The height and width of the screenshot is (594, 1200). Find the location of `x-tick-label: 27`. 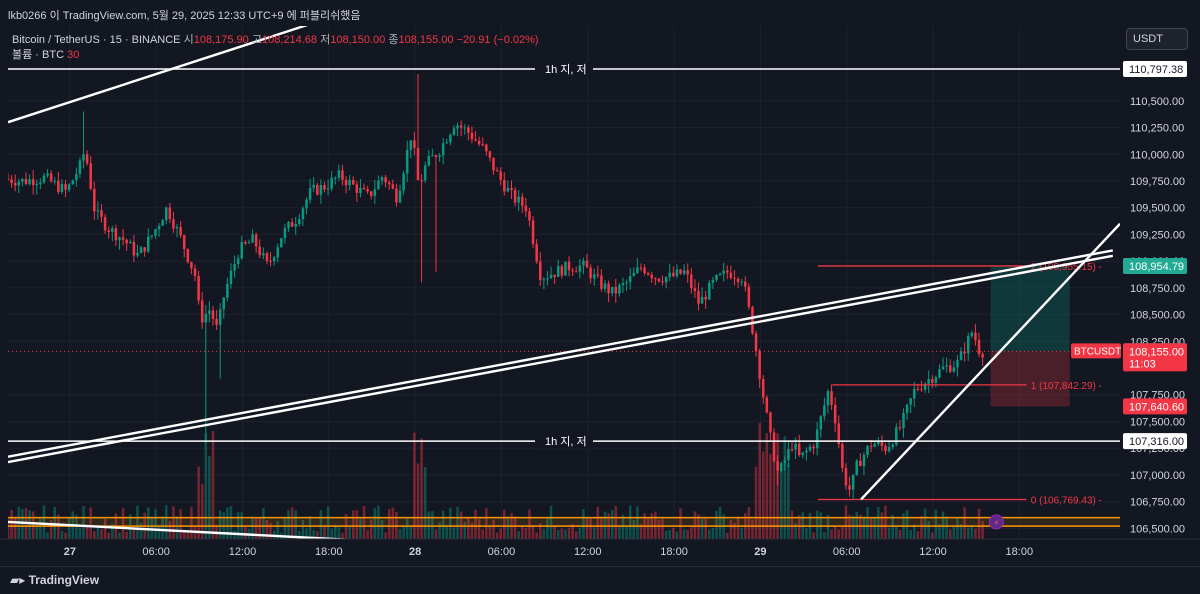

x-tick-label: 27 is located at coordinates (70, 552).